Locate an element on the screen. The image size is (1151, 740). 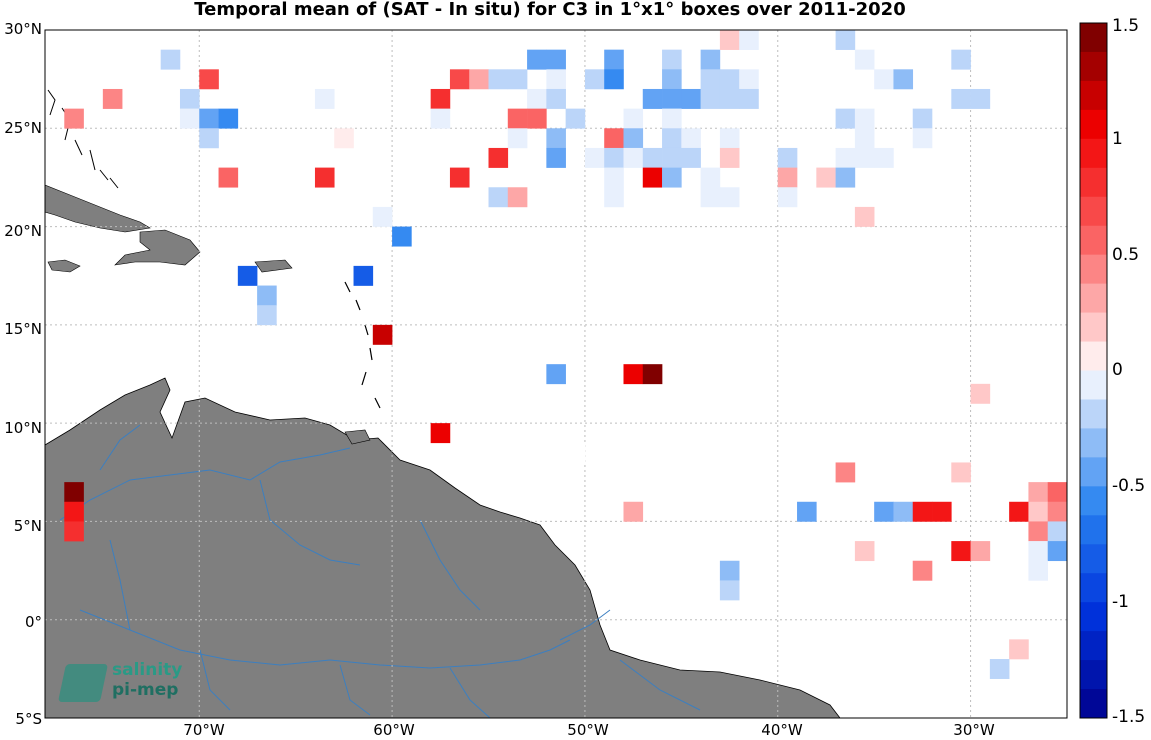
colorbar-label-minus-0.5: -0.5 is located at coordinates (1129, 486).